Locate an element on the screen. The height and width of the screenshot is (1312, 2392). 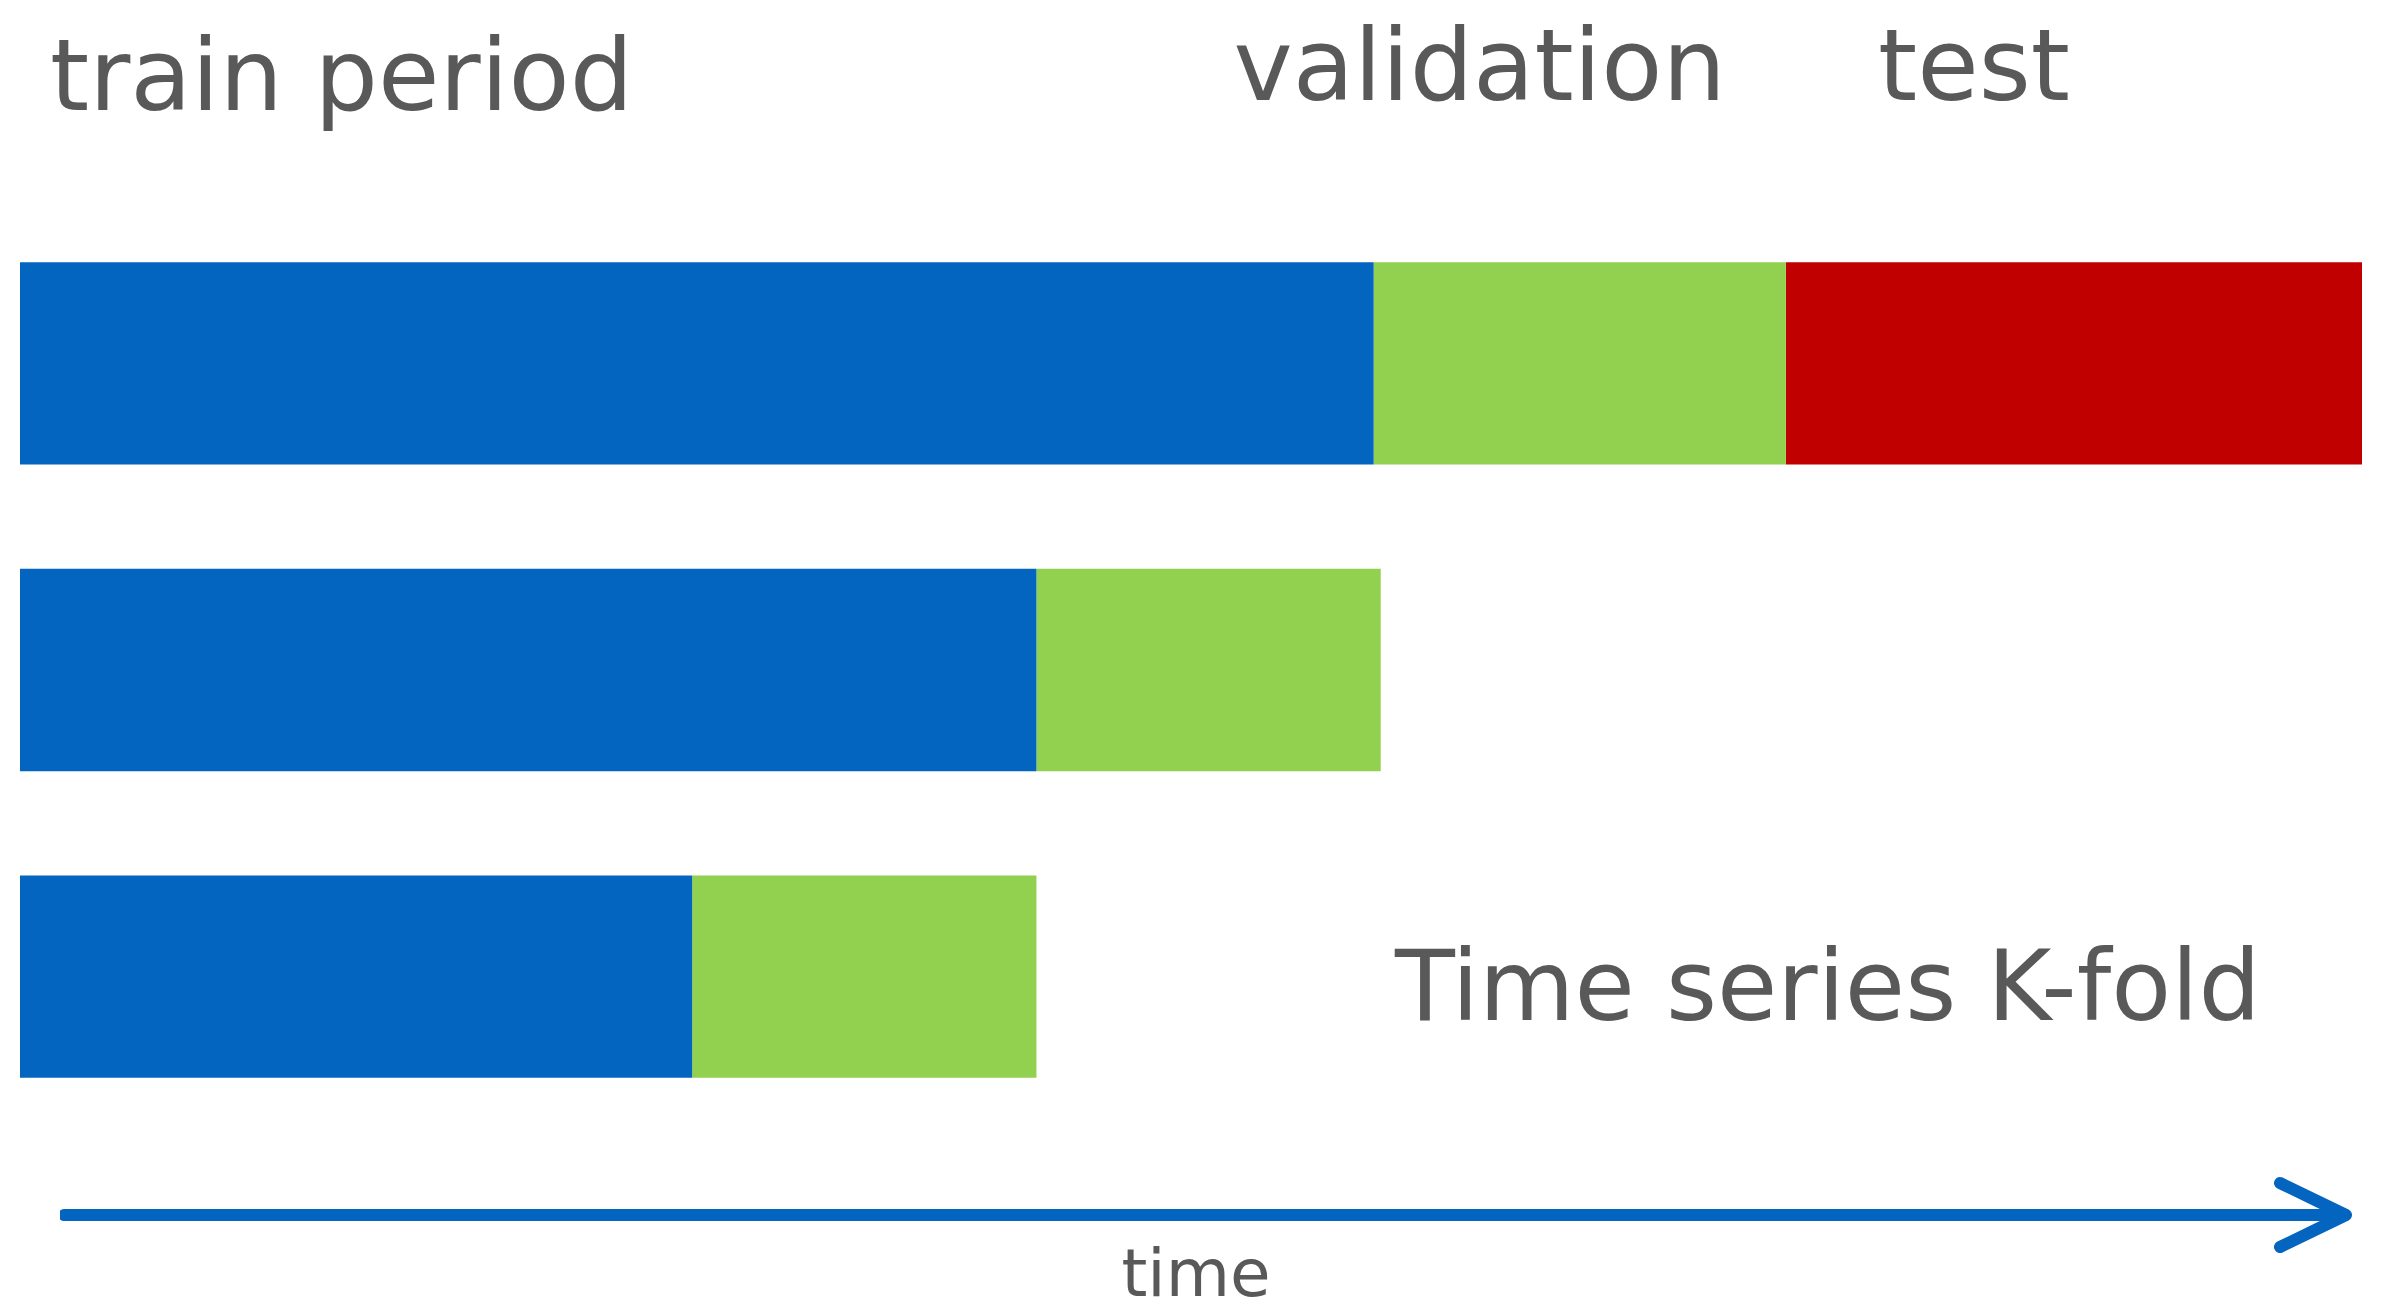
x-axis-title: time is located at coordinates (1196, 1273).